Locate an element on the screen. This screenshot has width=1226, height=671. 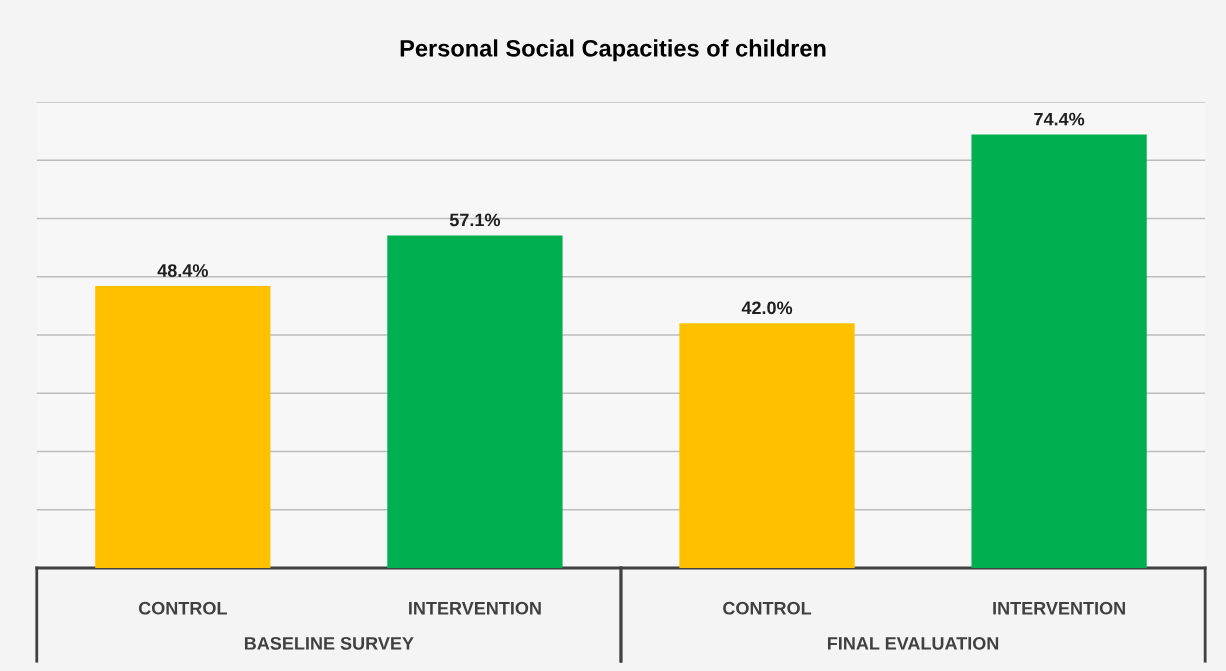
data-label: 57.1% is located at coordinates (475, 220).